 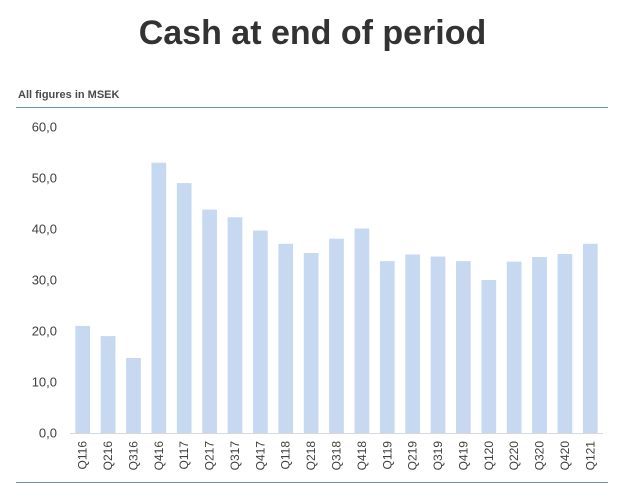 I want to click on x-tick-label: Q121, so click(x=590, y=456).